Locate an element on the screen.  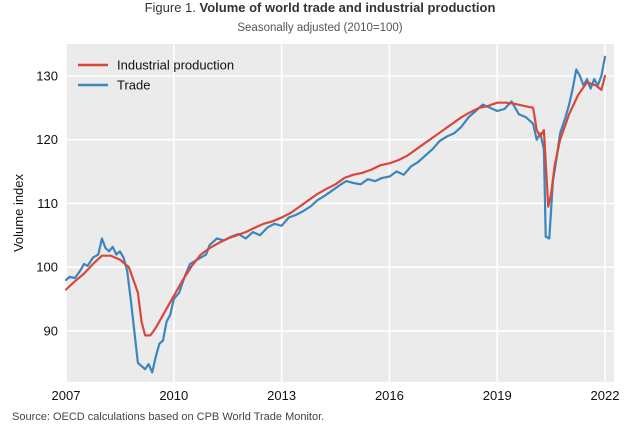
y-tick-label: 100 is located at coordinates (47, 267).